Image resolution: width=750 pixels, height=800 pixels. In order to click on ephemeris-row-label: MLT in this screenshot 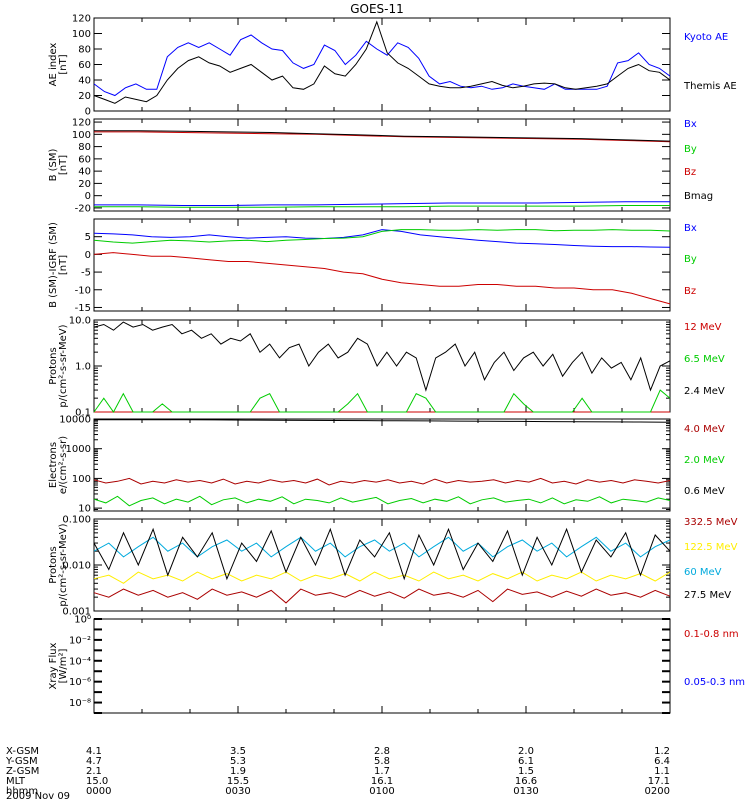, I will do `click(16, 781)`.